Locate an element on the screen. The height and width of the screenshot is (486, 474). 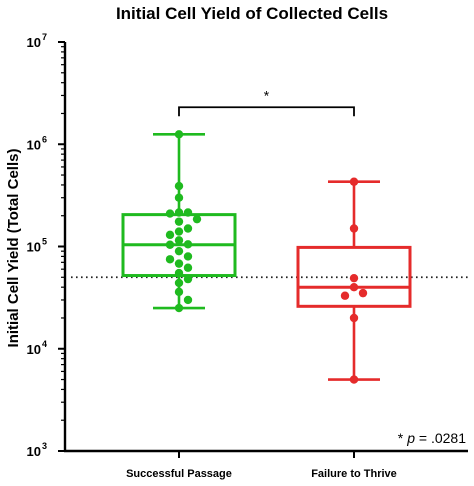
y-tick-exponent: 3 is located at coordinates (44, 446).